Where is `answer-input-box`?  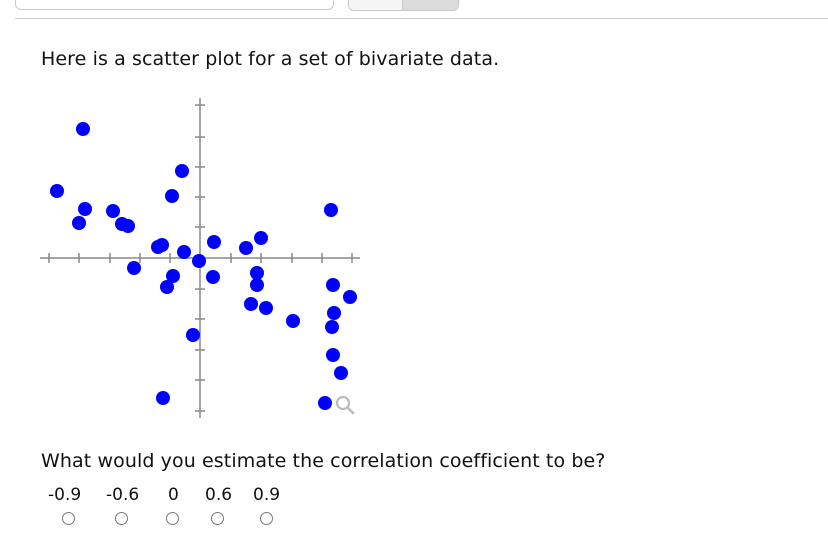
answer-input-box is located at coordinates (174, 5).